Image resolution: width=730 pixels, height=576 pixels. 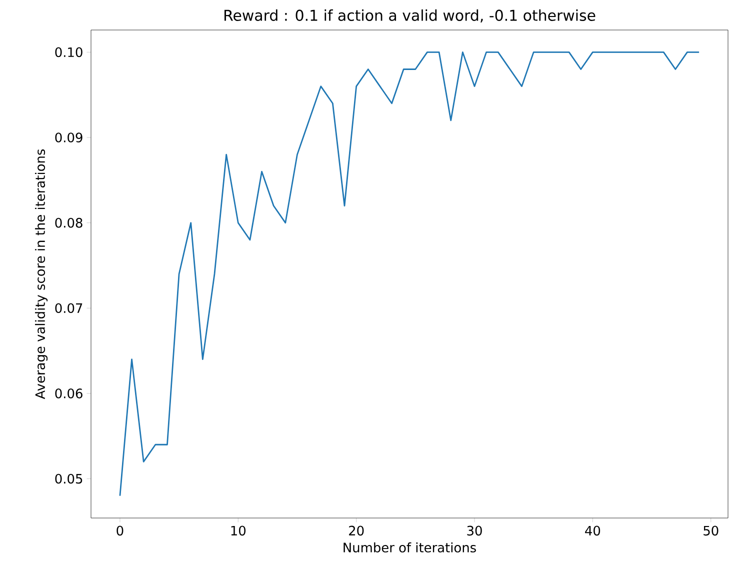 I want to click on x-tick-label: 50, so click(x=711, y=531).